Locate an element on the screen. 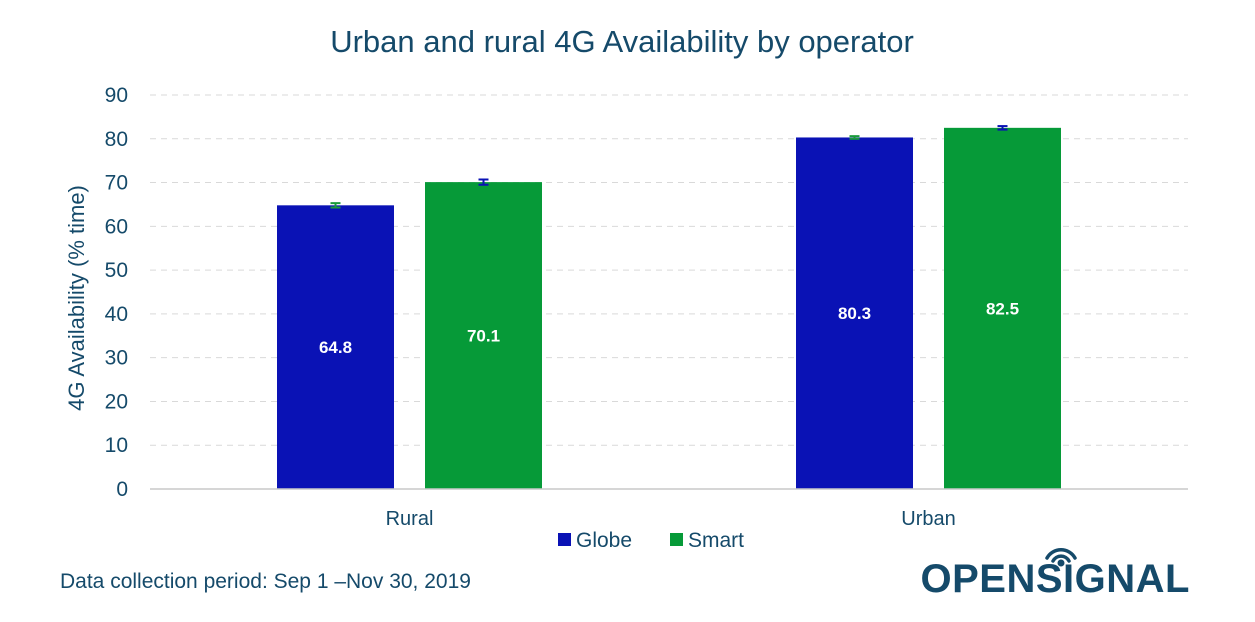 Image resolution: width=1255 pixels, height=622 pixels. data-label: 64.8 is located at coordinates (335, 347).